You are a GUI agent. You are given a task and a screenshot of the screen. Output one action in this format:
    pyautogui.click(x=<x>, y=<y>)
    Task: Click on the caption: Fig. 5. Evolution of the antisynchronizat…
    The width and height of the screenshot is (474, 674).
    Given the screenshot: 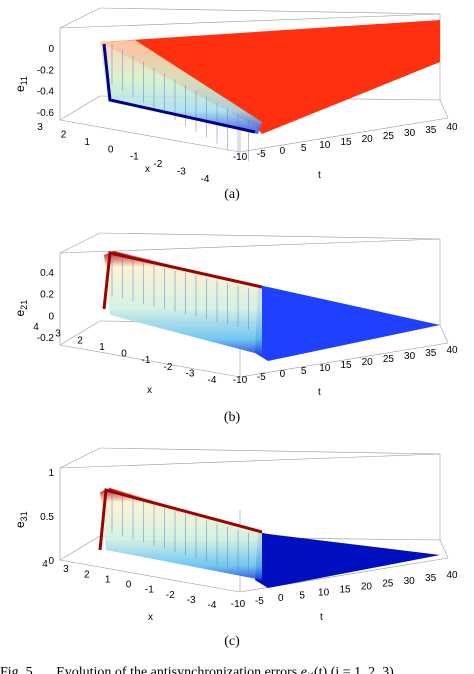 What is the action you would take?
    pyautogui.click(x=198, y=669)
    